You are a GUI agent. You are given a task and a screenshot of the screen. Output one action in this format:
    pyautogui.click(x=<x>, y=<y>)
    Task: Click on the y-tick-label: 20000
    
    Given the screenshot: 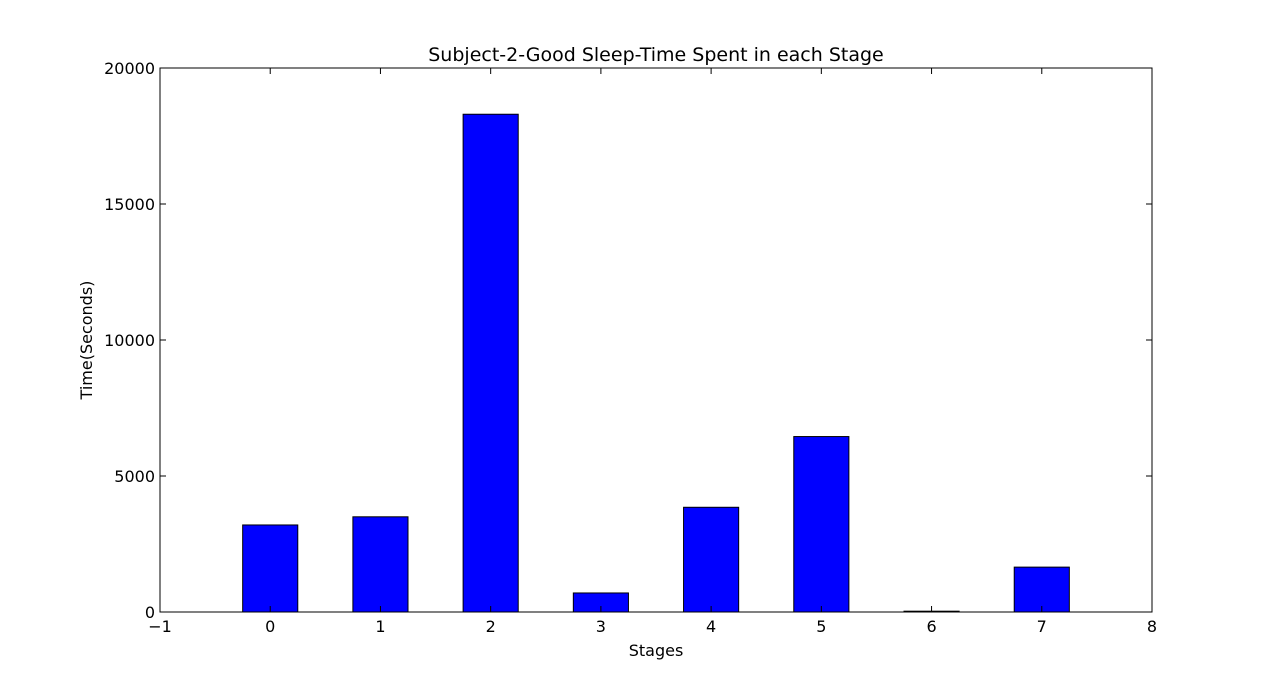 What is the action you would take?
    pyautogui.click(x=129, y=68)
    